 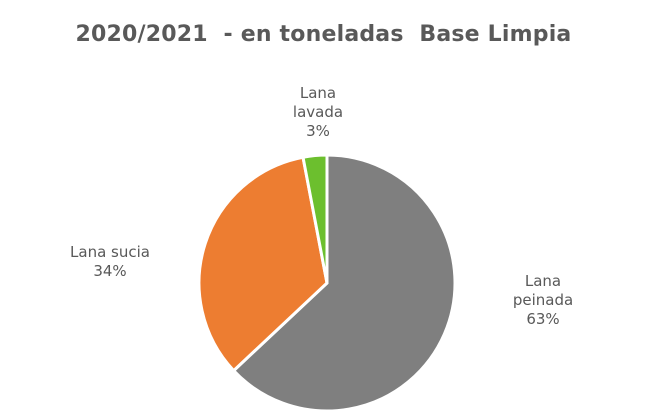 I want to click on slice-label-lana-sucia: Lana sucia 34%, so click(x=110, y=262).